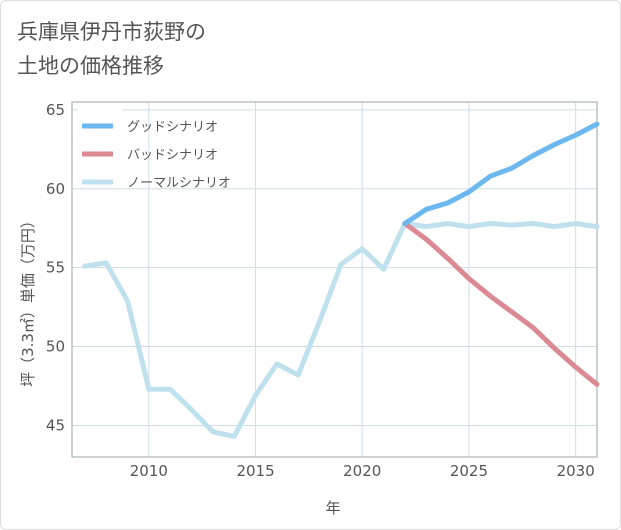 This screenshot has width=621, height=530. Describe the element at coordinates (55, 268) in the screenshot. I see `y-tick-label: 55` at that location.